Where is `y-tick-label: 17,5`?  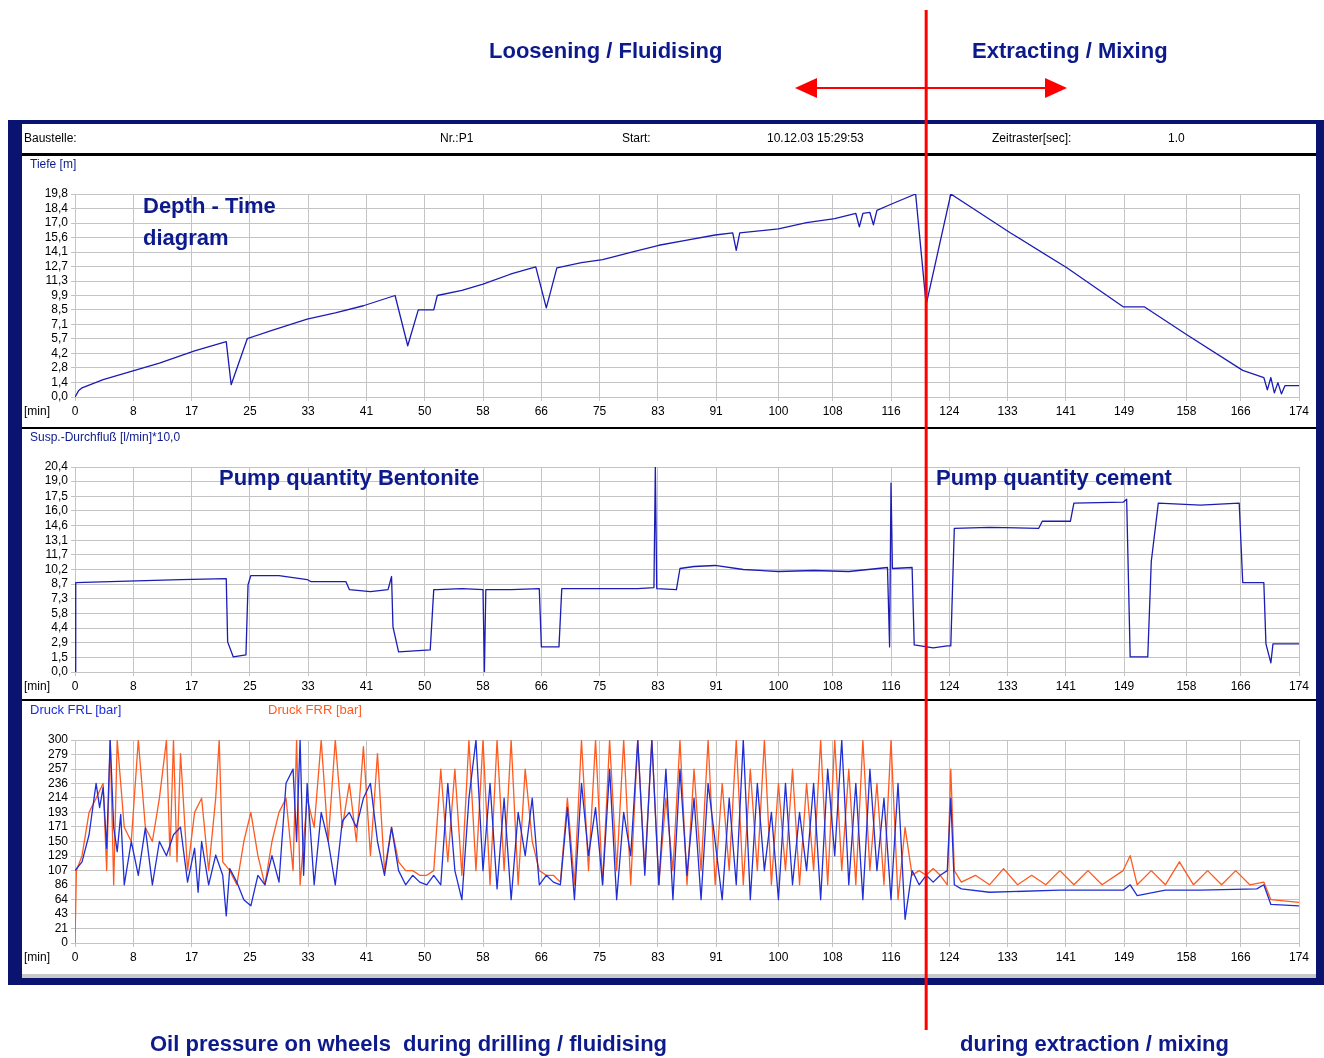
y-tick-label: 17,5 is located at coordinates (56, 495).